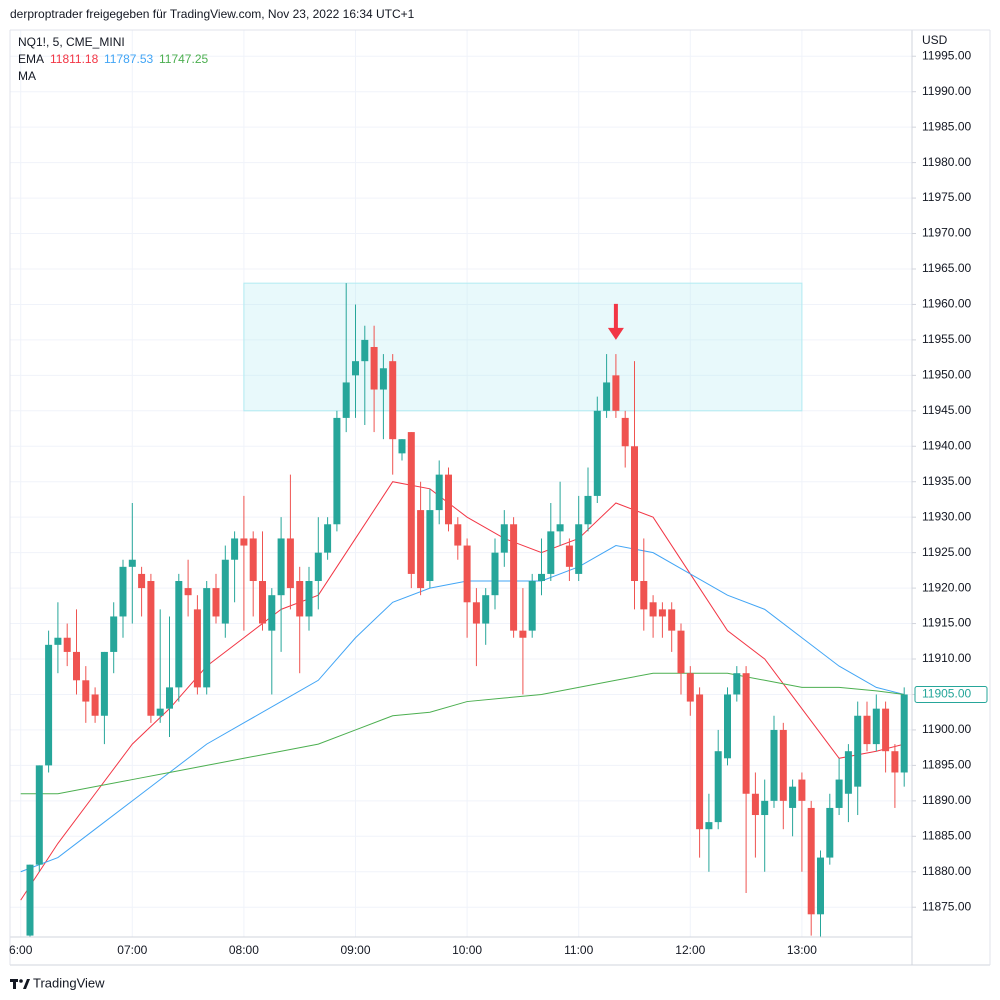 The height and width of the screenshot is (1000, 1000). I want to click on zone, so click(523, 347).